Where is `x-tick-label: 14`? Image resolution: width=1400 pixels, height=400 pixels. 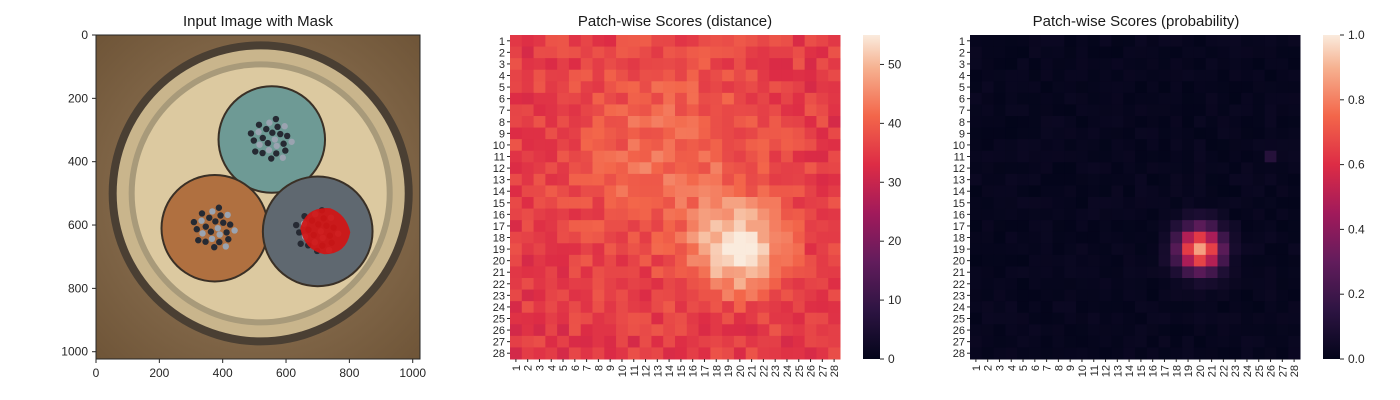 x-tick-label: 14 is located at coordinates (670, 371).